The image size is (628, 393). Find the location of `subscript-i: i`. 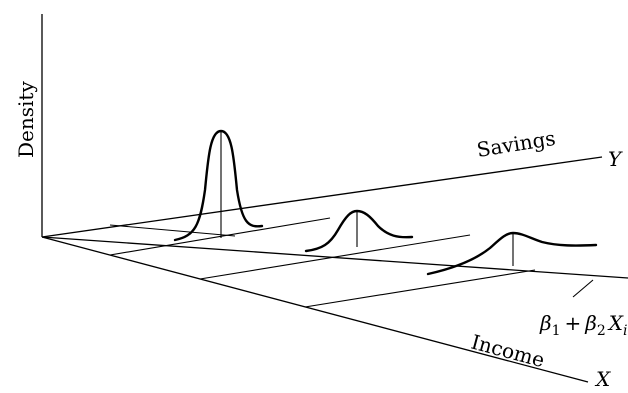

subscript-i: i is located at coordinates (625, 331).